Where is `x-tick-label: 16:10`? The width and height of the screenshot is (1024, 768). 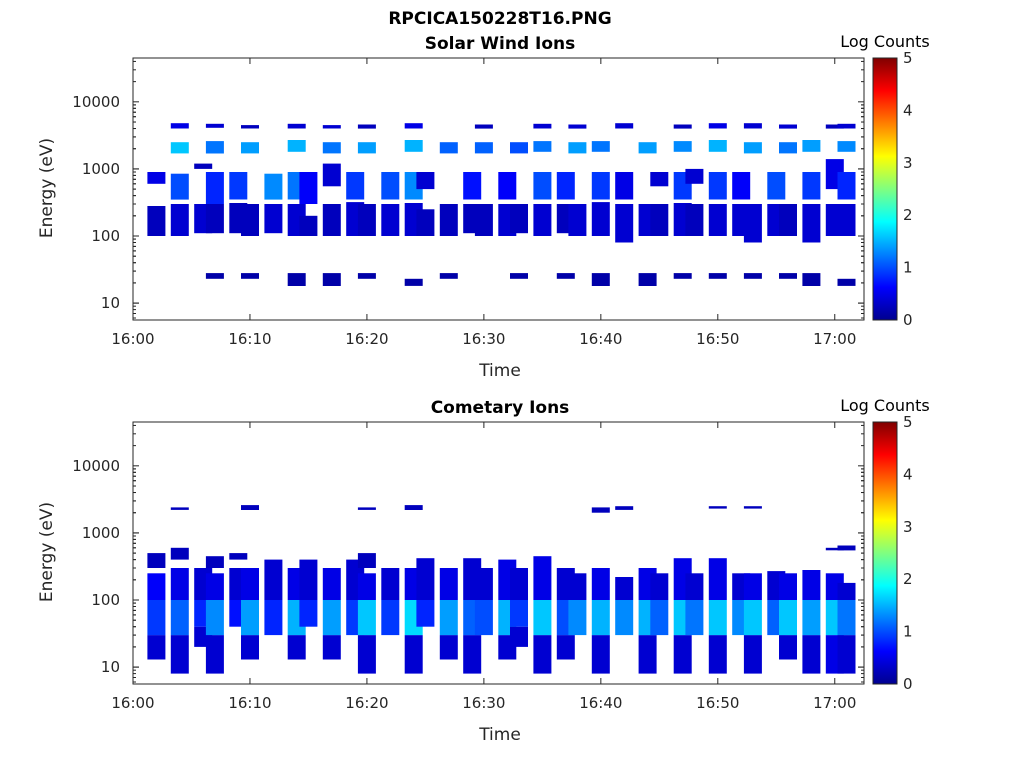 x-tick-label: 16:10 is located at coordinates (249, 703).